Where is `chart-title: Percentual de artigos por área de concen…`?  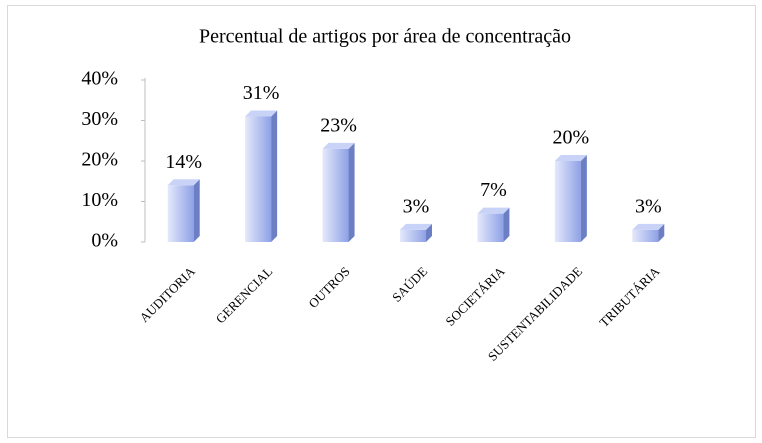
chart-title: Percentual de artigos por área de concen… is located at coordinates (385, 37).